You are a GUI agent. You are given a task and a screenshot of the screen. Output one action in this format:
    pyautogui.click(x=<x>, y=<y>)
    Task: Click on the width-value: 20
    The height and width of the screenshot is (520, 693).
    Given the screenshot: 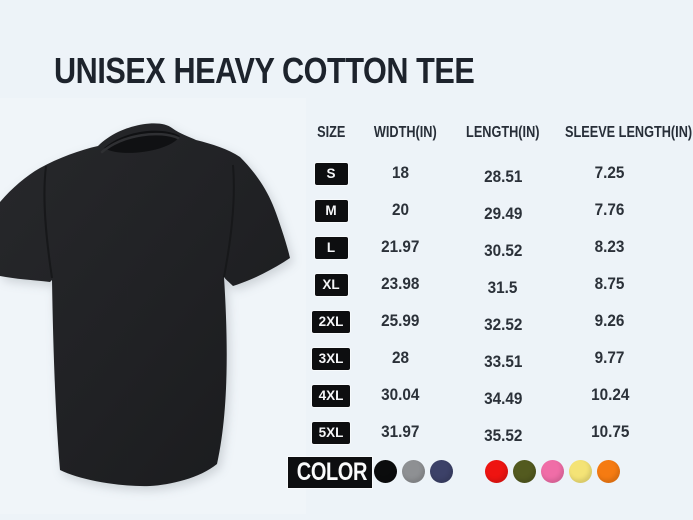 What is the action you would take?
    pyautogui.click(x=400, y=209)
    